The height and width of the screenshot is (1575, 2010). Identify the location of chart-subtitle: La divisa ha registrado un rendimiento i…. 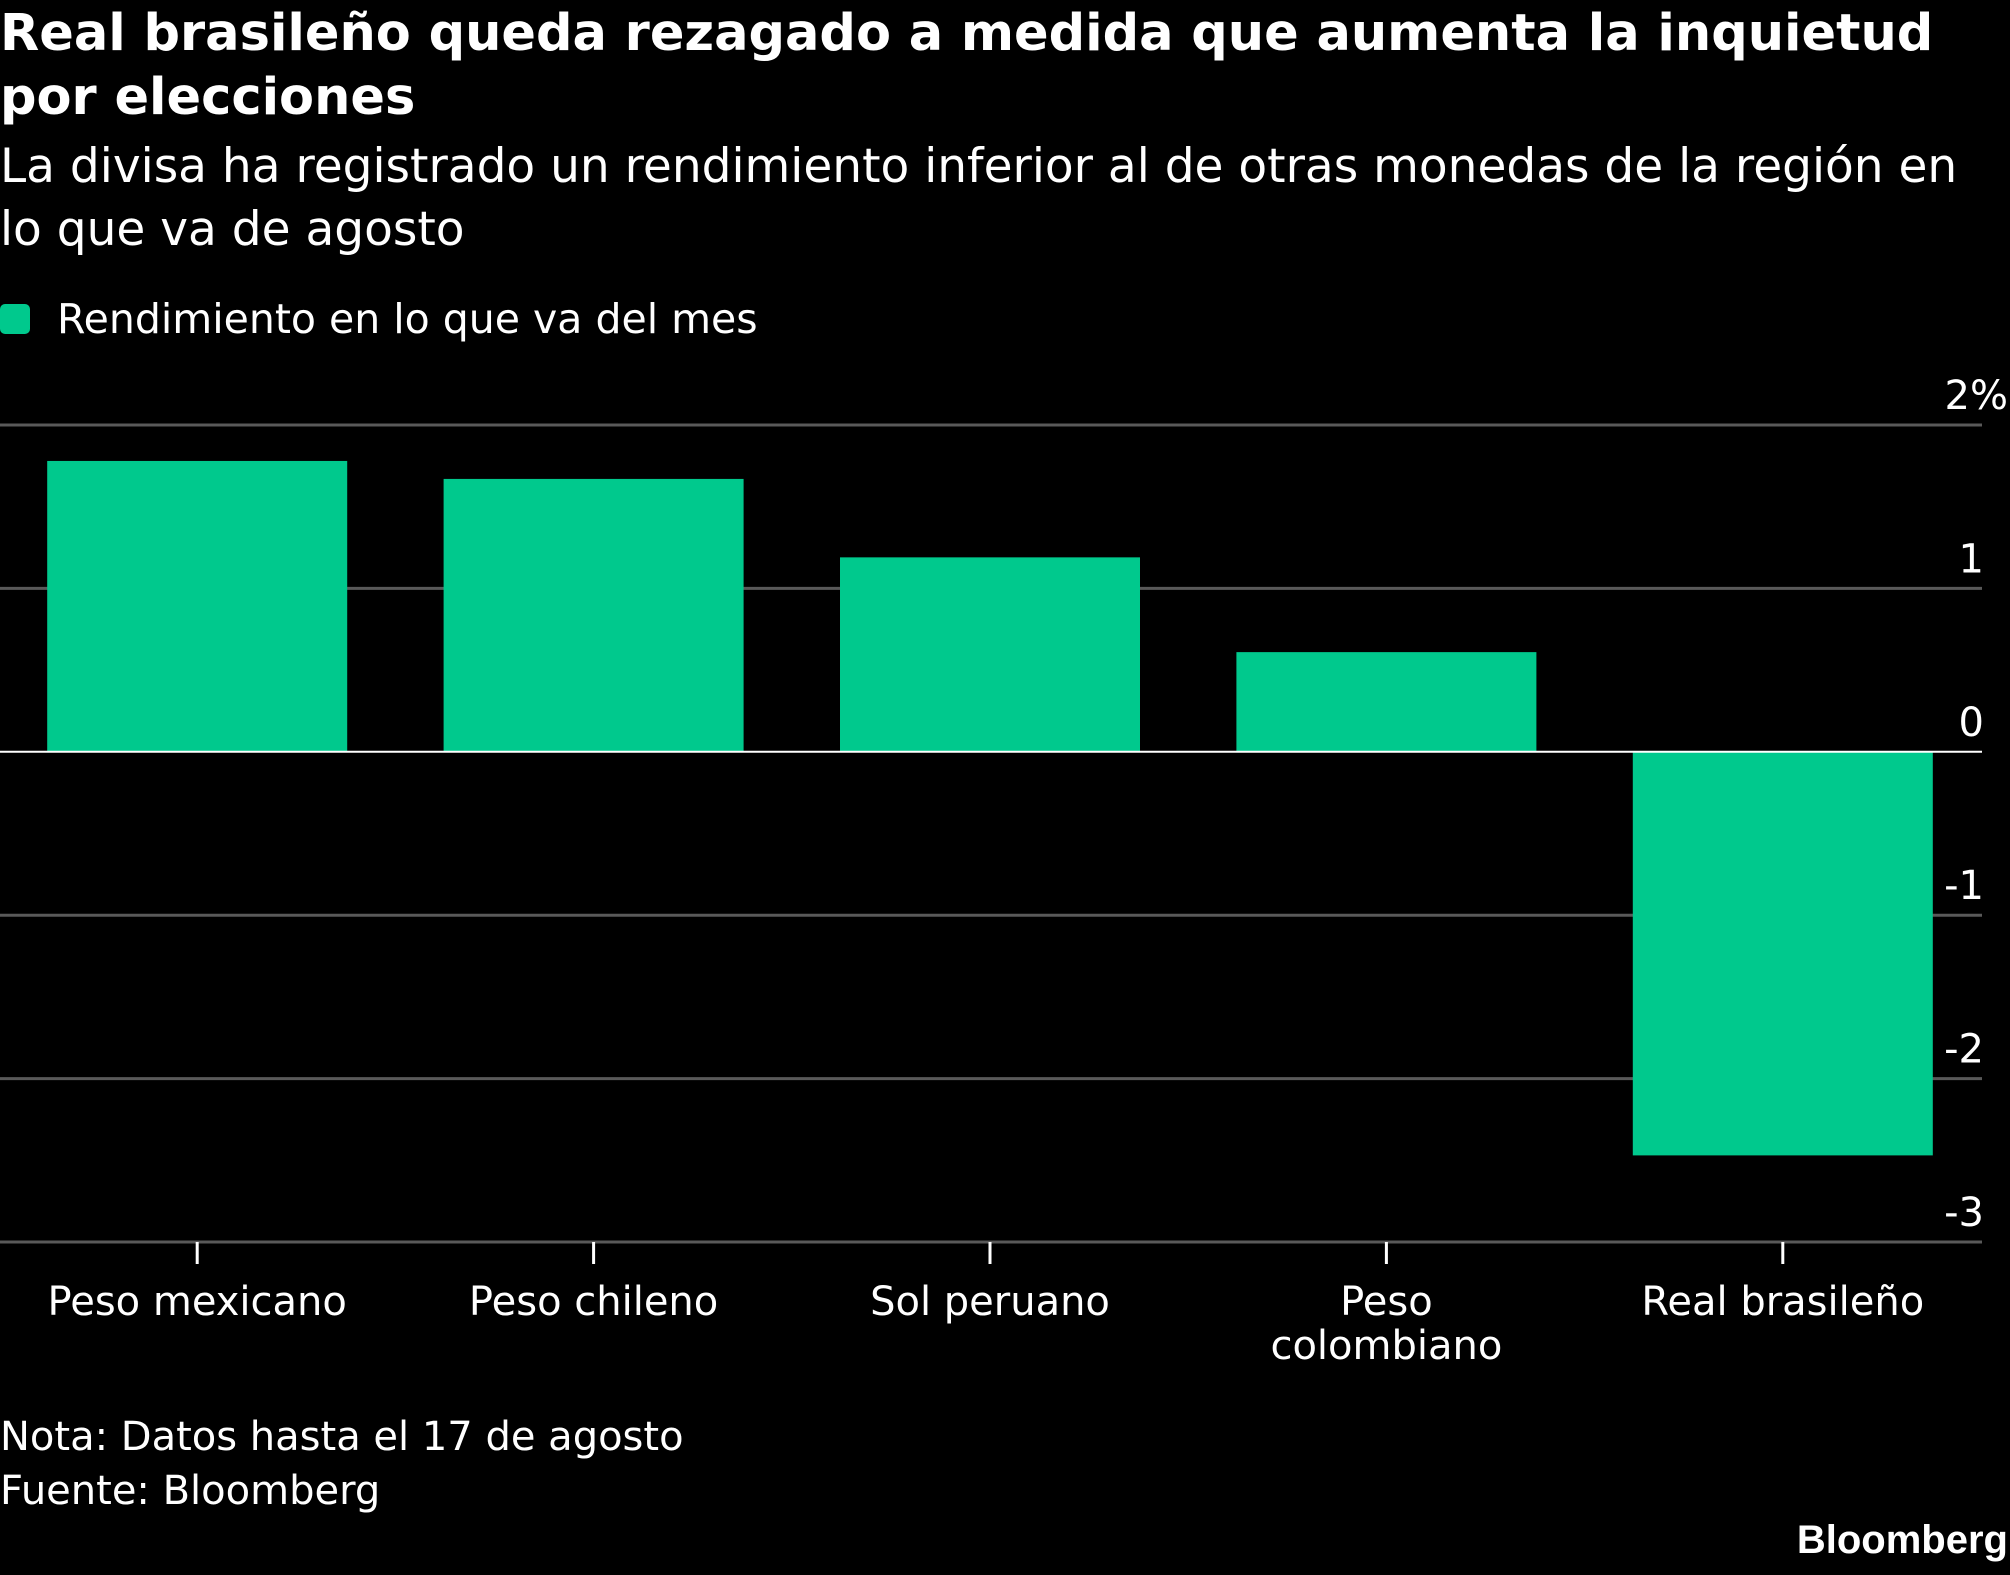
(979, 198).